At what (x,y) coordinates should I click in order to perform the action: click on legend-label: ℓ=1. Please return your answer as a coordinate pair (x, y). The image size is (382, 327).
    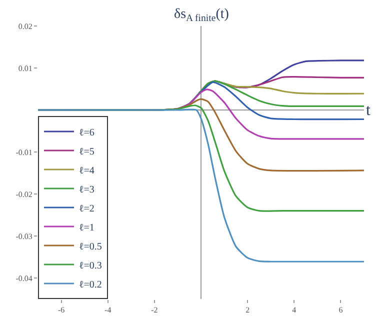
    Looking at the image, I should click on (86, 228).